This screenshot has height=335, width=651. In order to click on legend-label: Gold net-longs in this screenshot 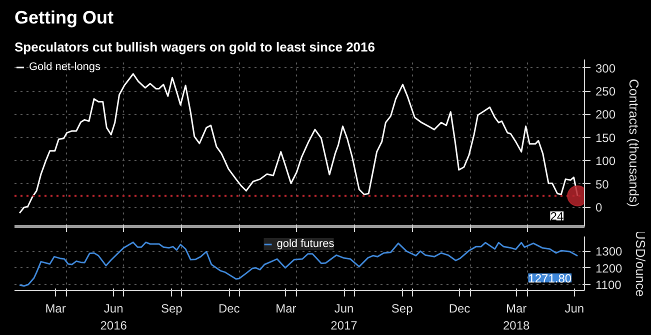, I will do `click(65, 67)`.